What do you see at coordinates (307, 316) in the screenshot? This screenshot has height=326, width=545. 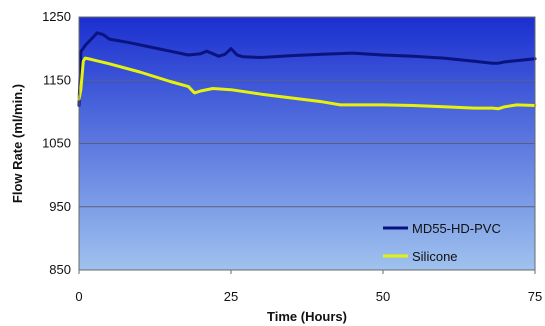 I see `x-axis-title: Time (Hours)` at bounding box center [307, 316].